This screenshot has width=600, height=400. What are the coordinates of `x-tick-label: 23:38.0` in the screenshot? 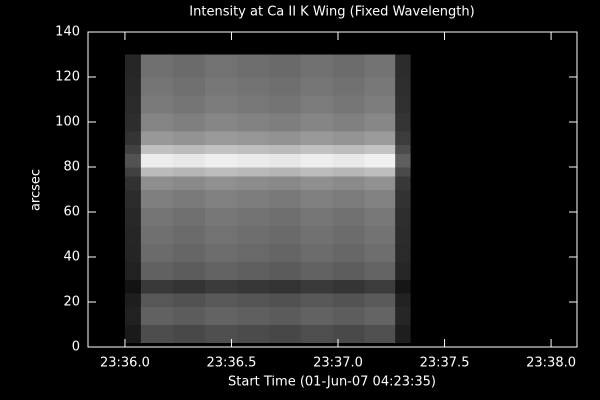 It's located at (551, 363).